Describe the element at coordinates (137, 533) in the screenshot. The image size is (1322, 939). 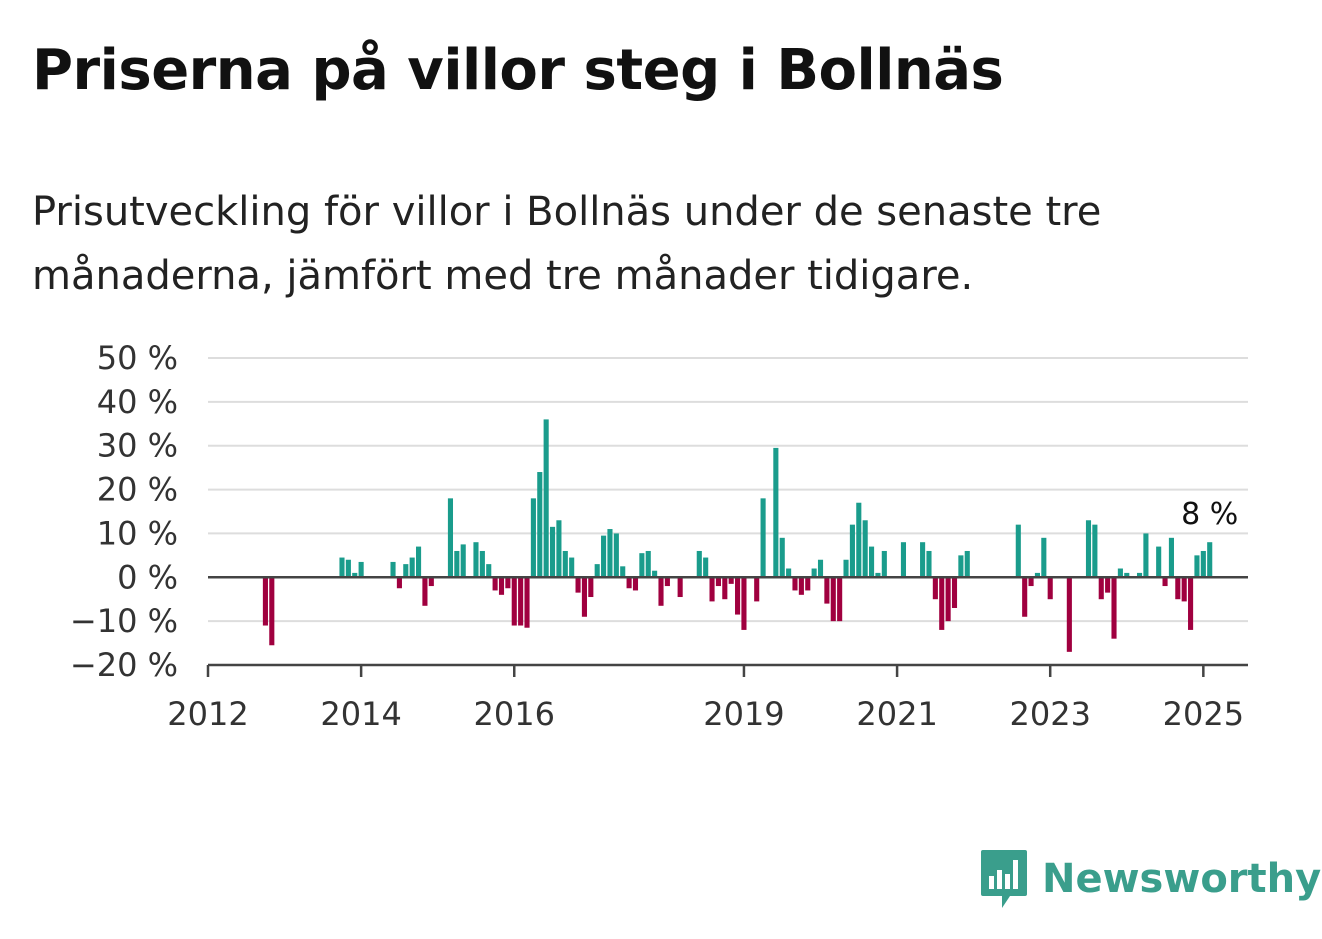
I see `y-tick-label: 10 %` at that location.